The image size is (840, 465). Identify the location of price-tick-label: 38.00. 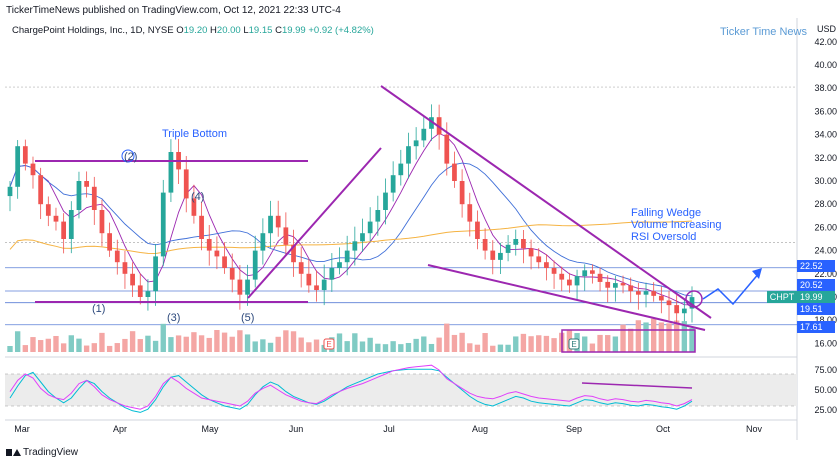
(825, 88).